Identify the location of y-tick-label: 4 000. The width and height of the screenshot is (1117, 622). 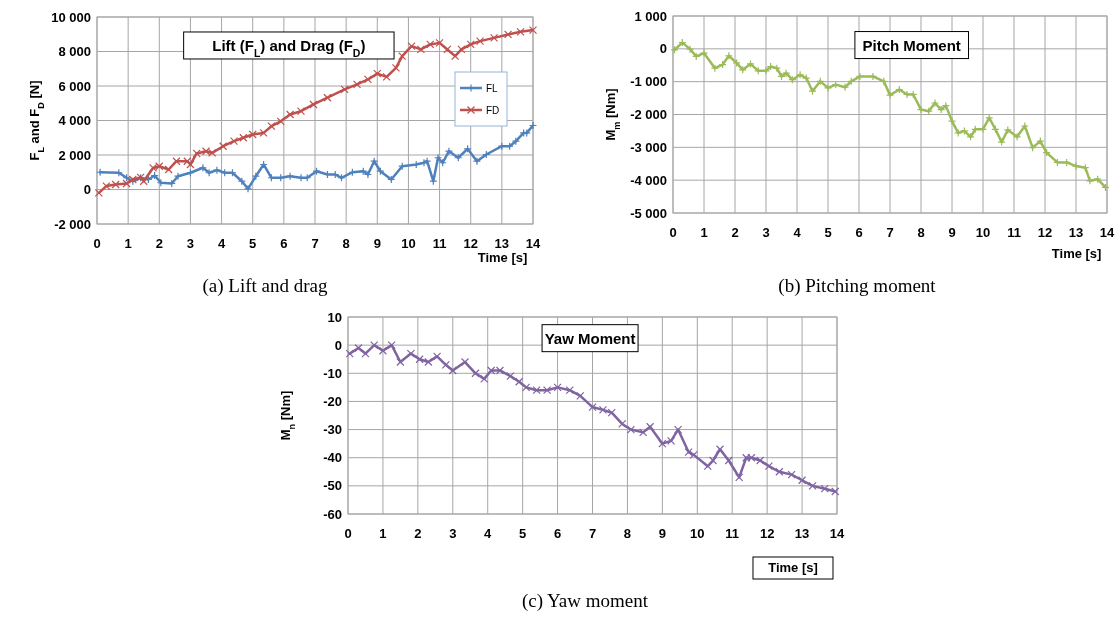
(74, 121).